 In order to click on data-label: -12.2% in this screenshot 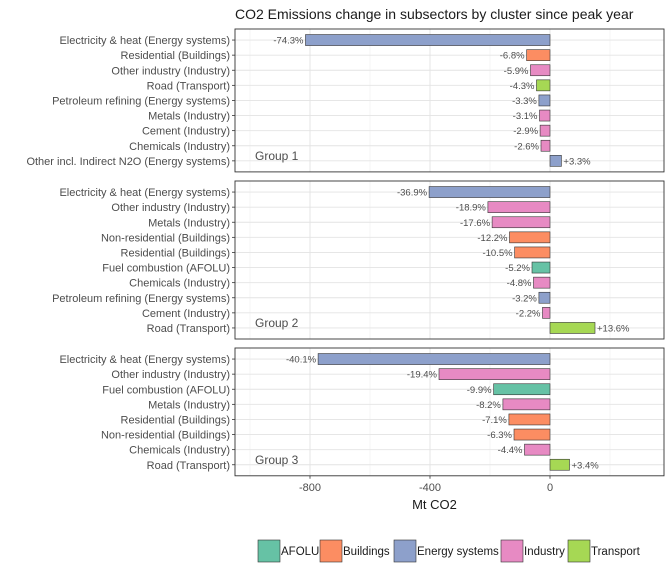, I will do `click(492, 238)`.